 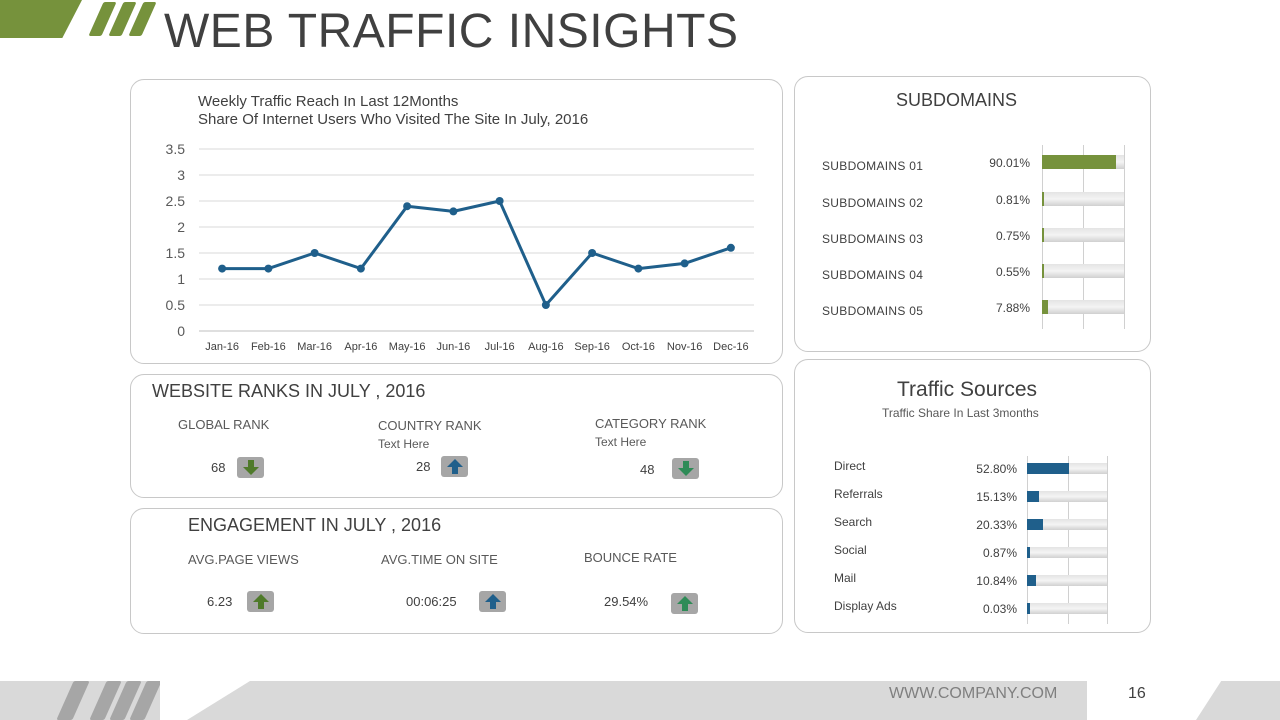 What do you see at coordinates (1012, 272) in the screenshot?
I see `subdomain-percent: 0.55%` at bounding box center [1012, 272].